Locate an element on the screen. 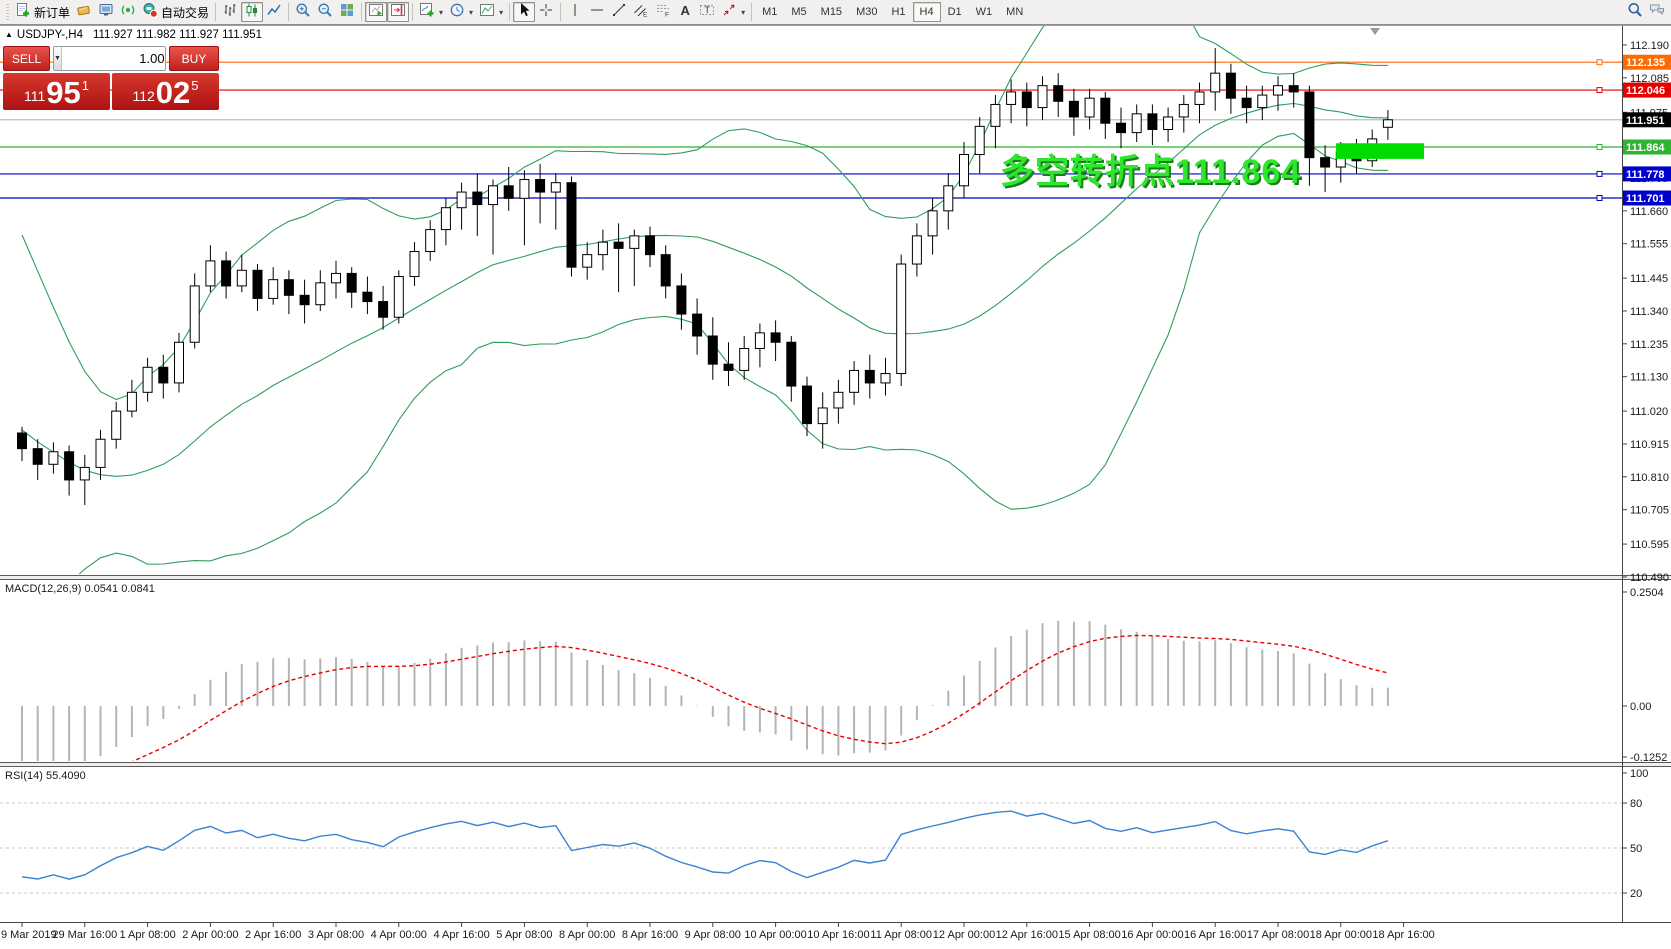 This screenshot has height=949, width=1671. auto-scroll-button is located at coordinates (376, 12).